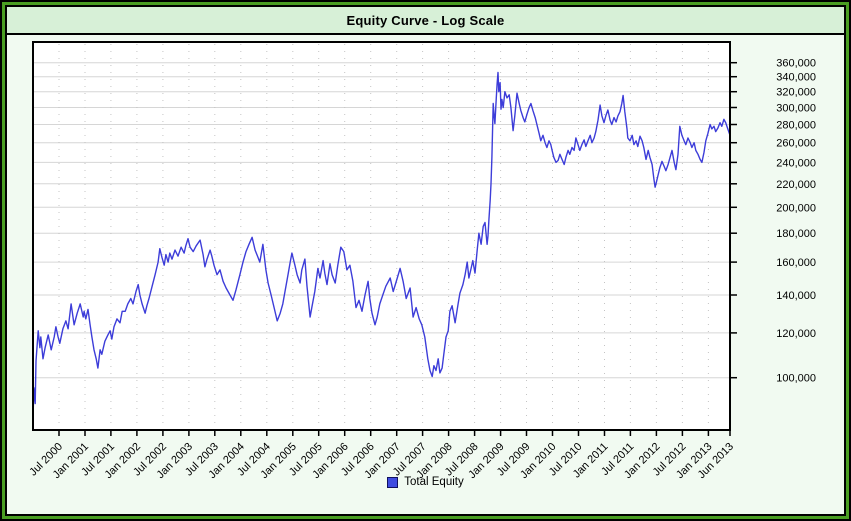  Describe the element at coordinates (796, 126) in the screenshot. I see `y-axis-tick-label: 280,000` at that location.